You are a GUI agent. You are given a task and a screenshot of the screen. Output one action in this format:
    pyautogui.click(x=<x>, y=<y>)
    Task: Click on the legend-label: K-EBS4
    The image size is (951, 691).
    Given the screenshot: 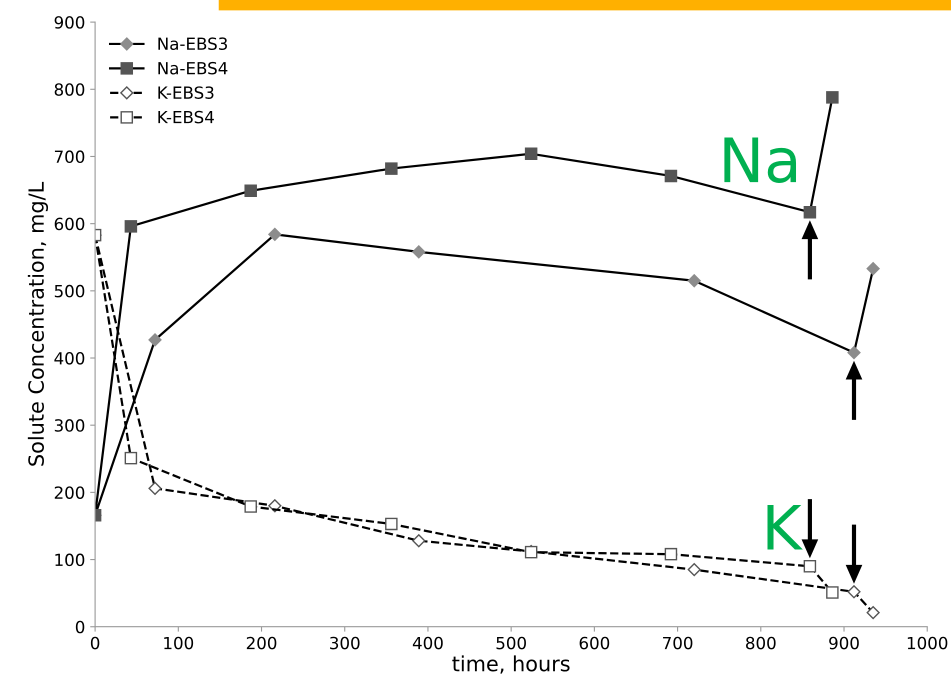 What is the action you would take?
    pyautogui.click(x=186, y=117)
    